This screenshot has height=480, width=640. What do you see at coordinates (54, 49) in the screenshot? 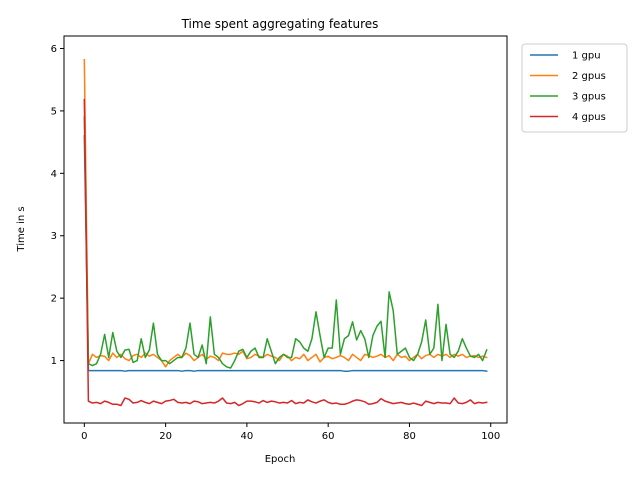
I see `y-tick-label: 6` at bounding box center [54, 49].